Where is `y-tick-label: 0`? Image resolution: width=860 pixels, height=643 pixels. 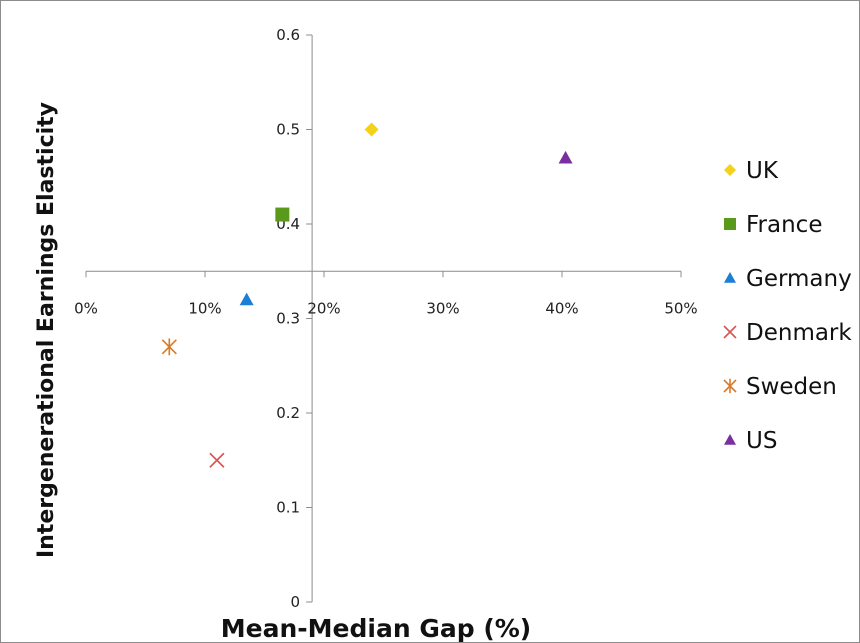 y-tick-label: 0 is located at coordinates (296, 602).